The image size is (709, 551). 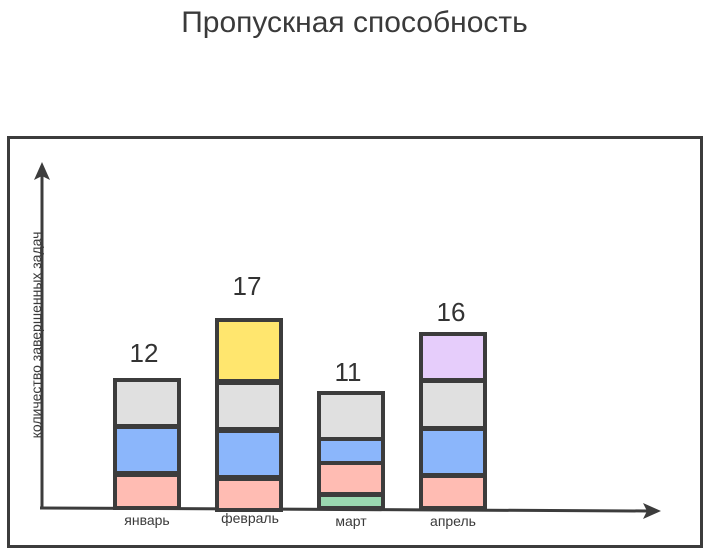 I want to click on bar-march, so click(x=351, y=450).